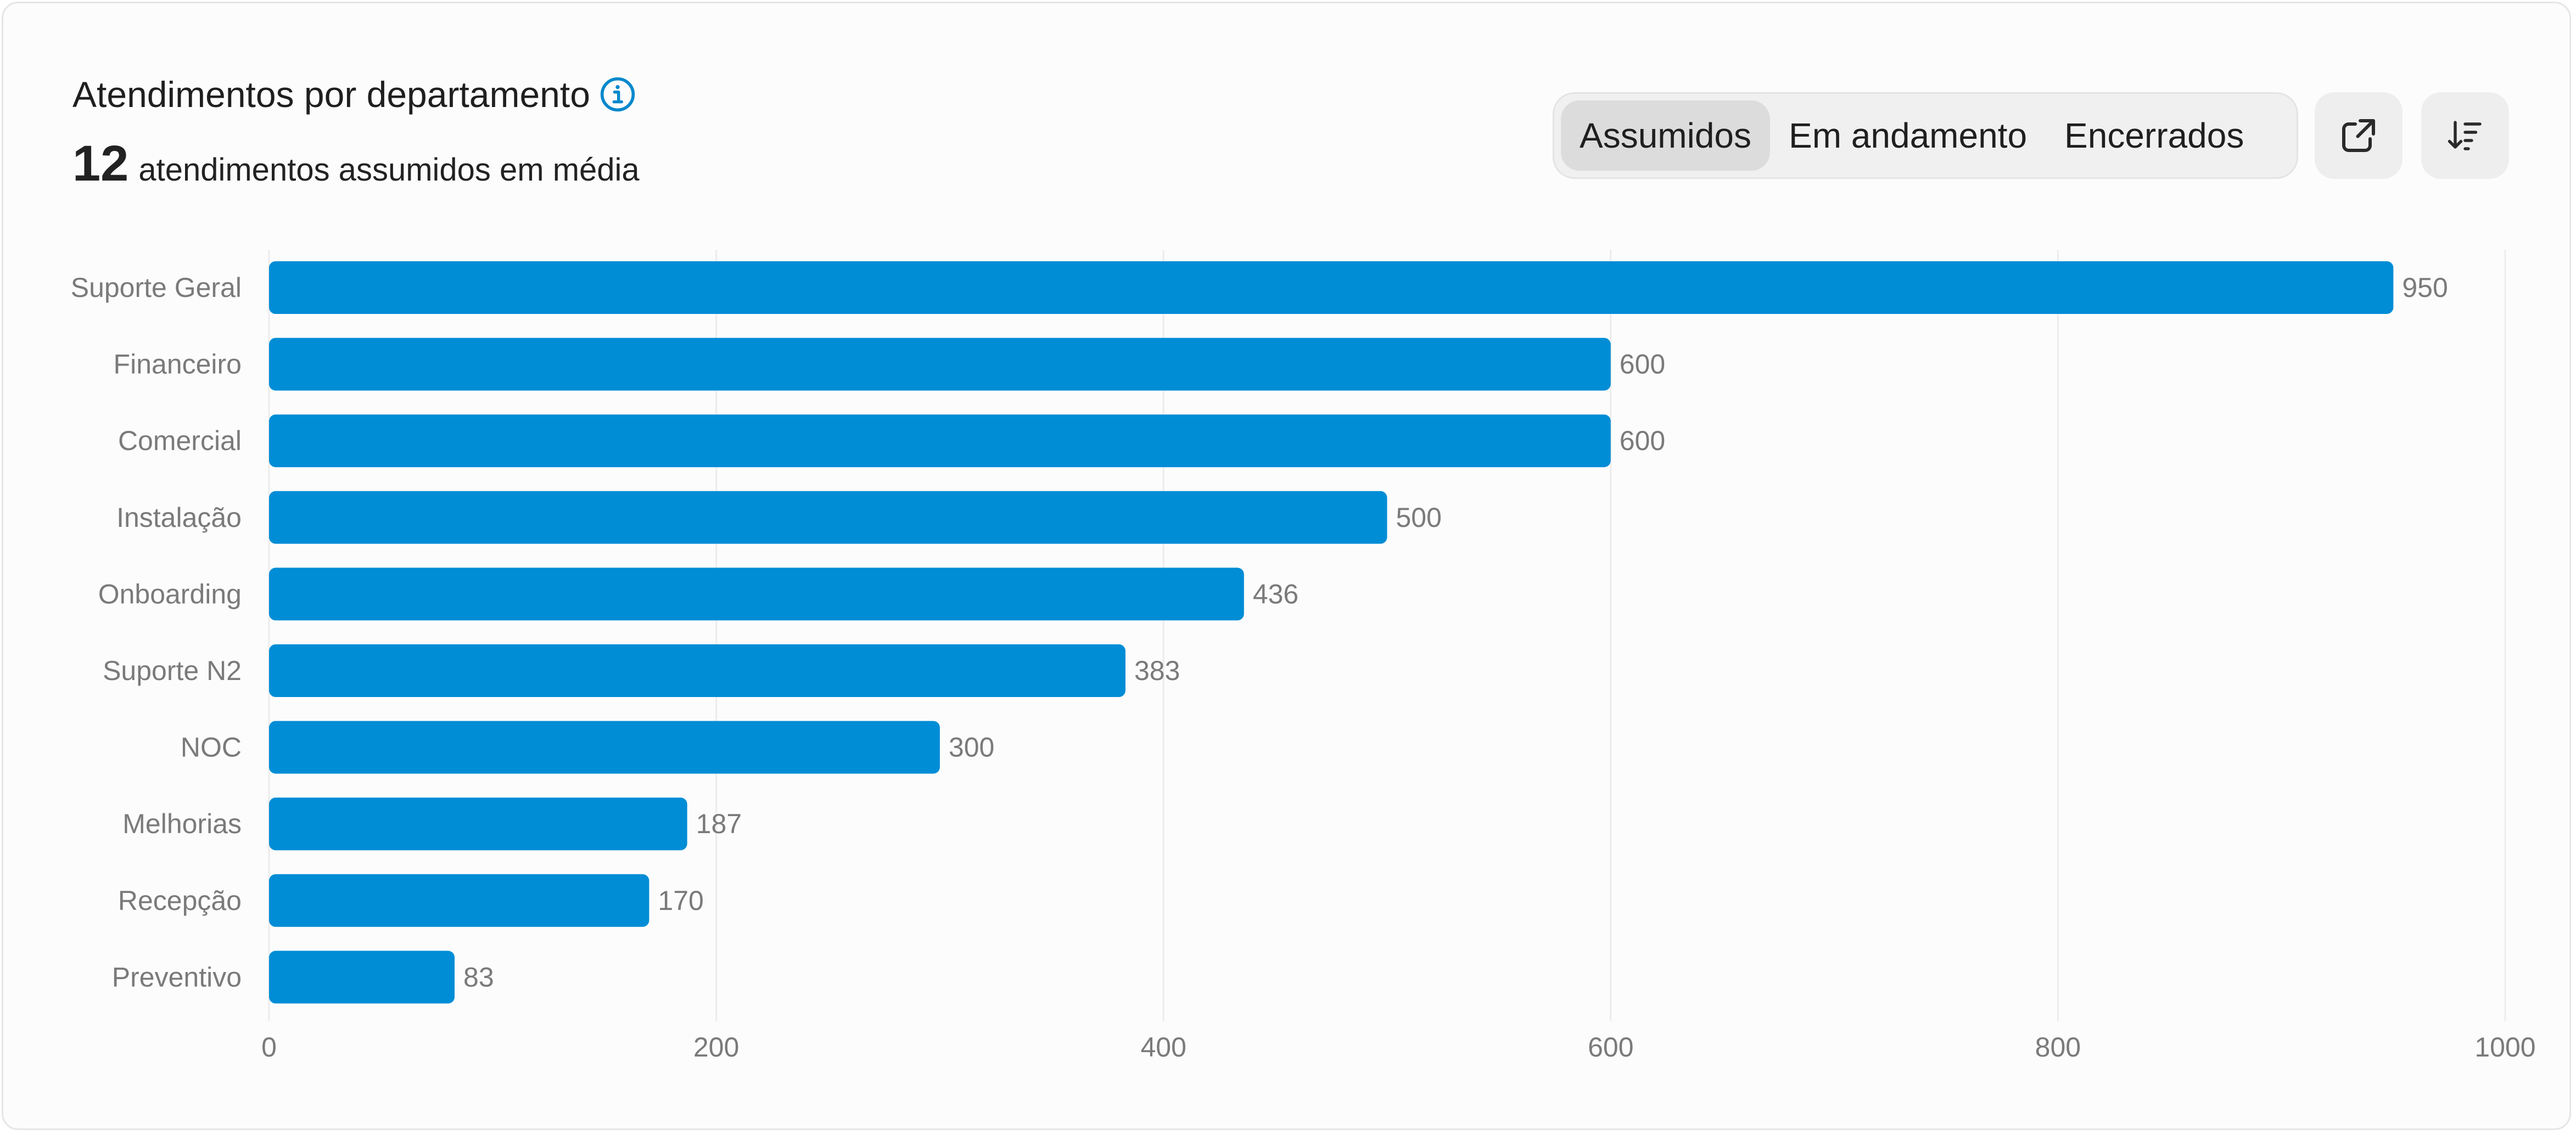 Image resolution: width=2576 pixels, height=1135 pixels. I want to click on category-label-recepcao: Recepção, so click(180, 900).